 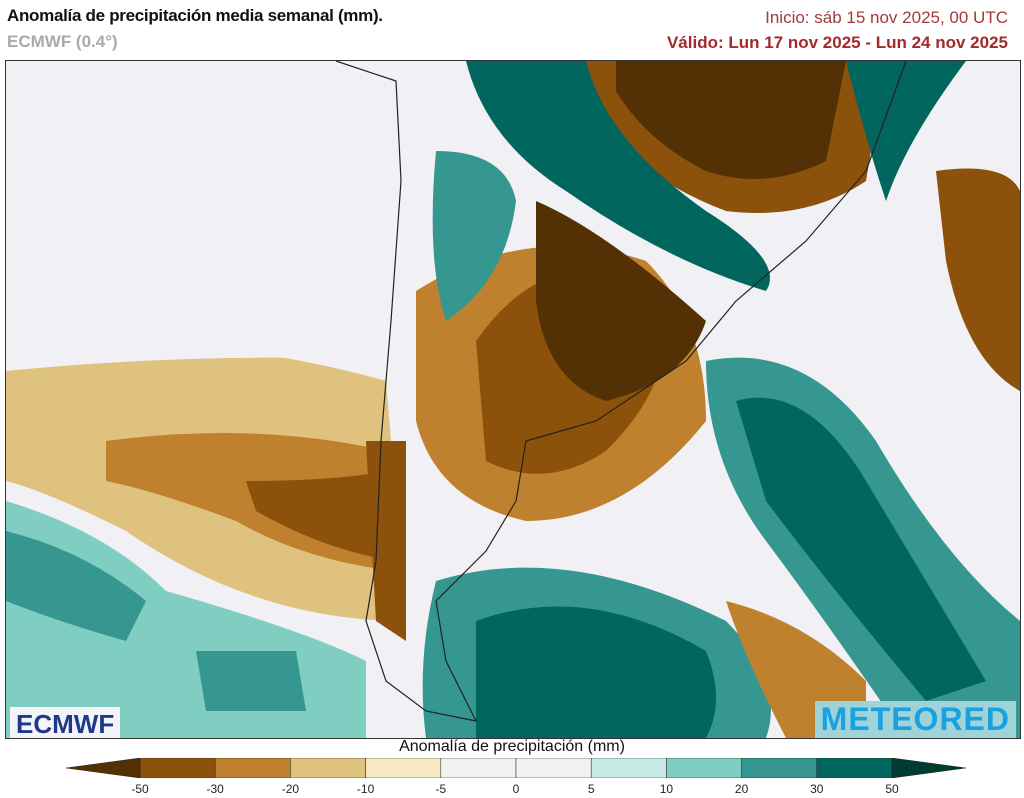 What do you see at coordinates (251, 681) in the screenshot?
I see `wet-region-sw-small` at bounding box center [251, 681].